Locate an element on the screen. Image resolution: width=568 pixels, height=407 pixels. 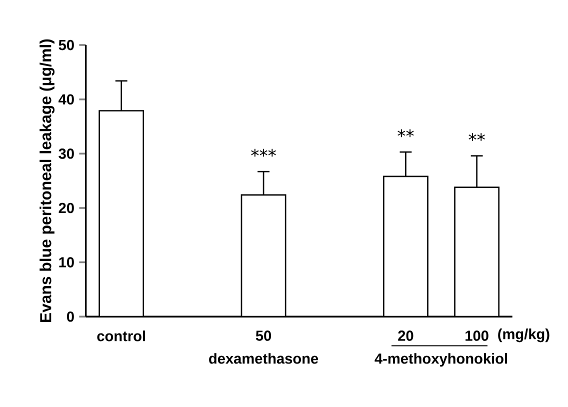
annotation: *** is located at coordinates (263, 152).